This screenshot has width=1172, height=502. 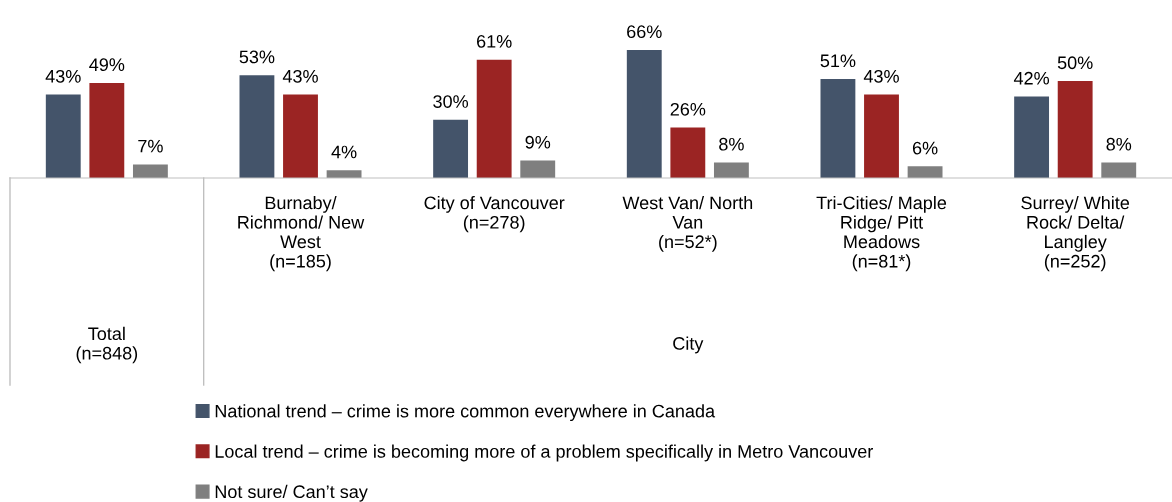 What do you see at coordinates (344, 152) in the screenshot?
I see `data-label: 4%` at bounding box center [344, 152].